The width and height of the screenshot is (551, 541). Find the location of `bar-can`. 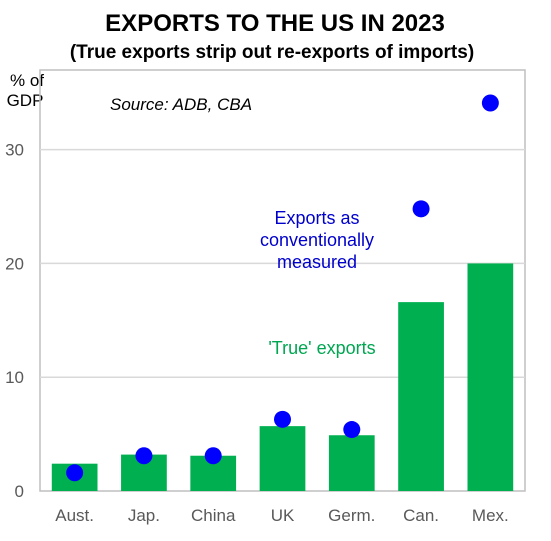

bar-can is located at coordinates (421, 396).